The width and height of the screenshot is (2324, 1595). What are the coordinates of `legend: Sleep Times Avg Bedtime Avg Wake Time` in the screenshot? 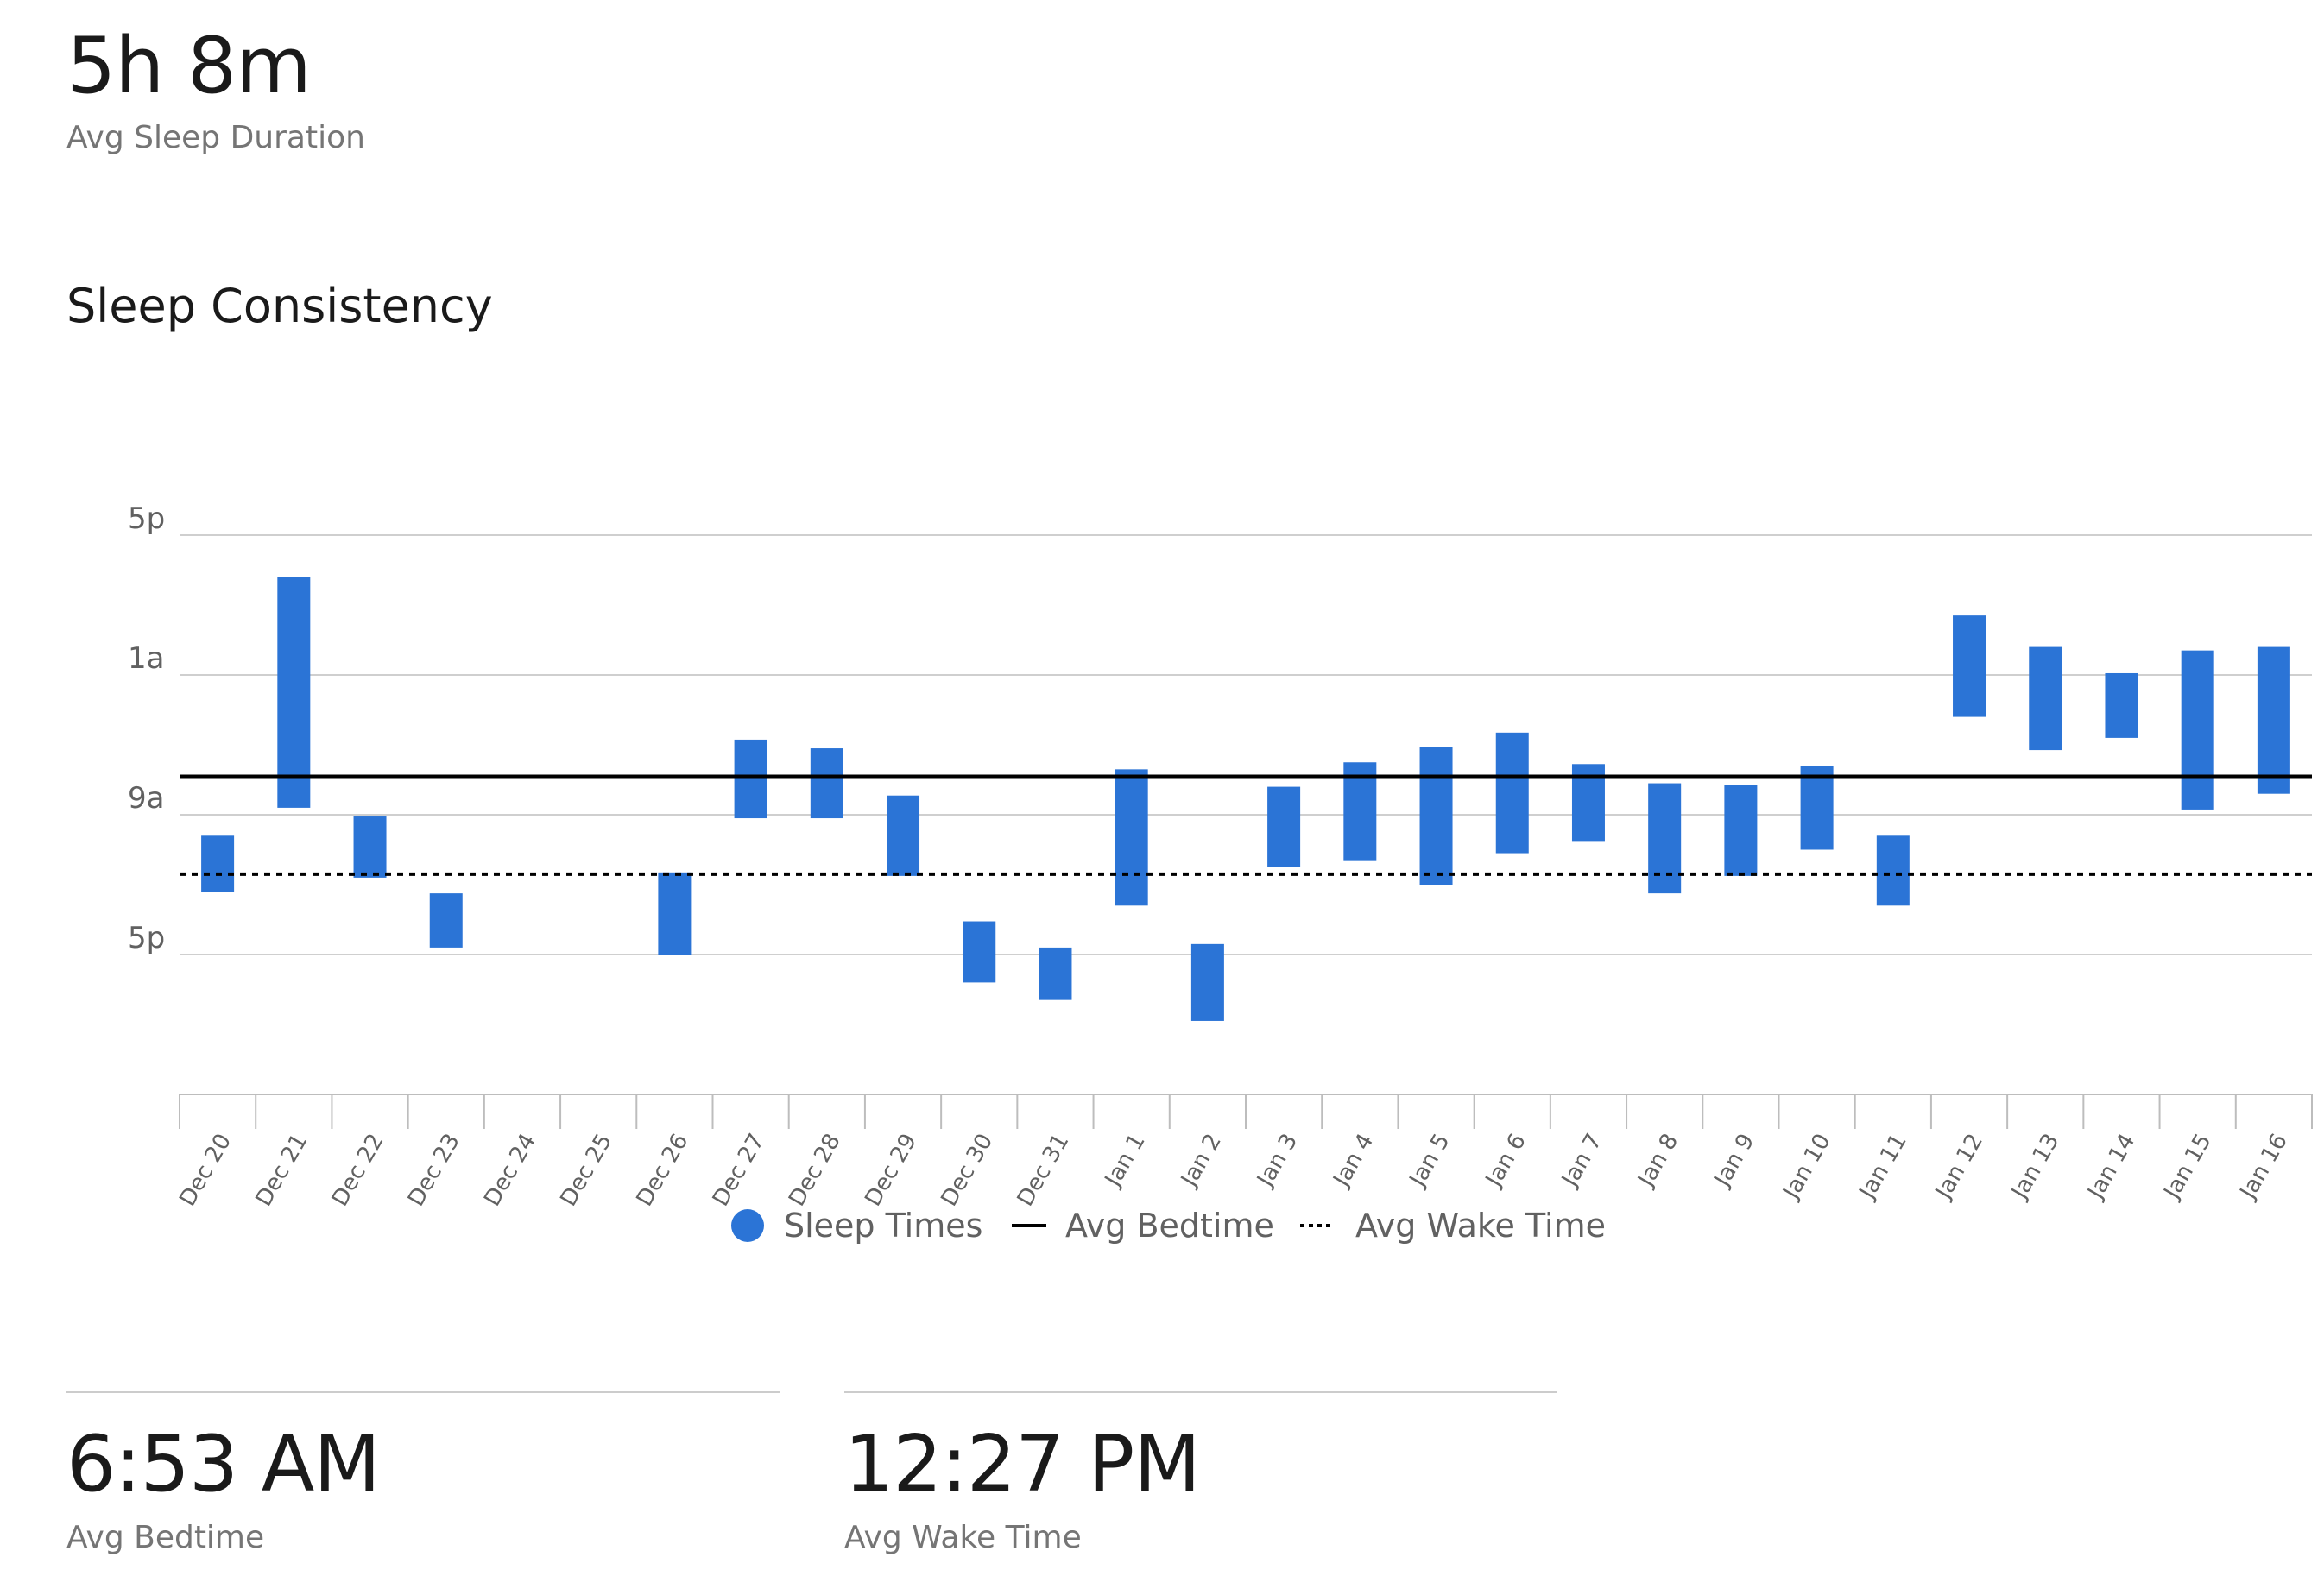 It's located at (1169, 1226).